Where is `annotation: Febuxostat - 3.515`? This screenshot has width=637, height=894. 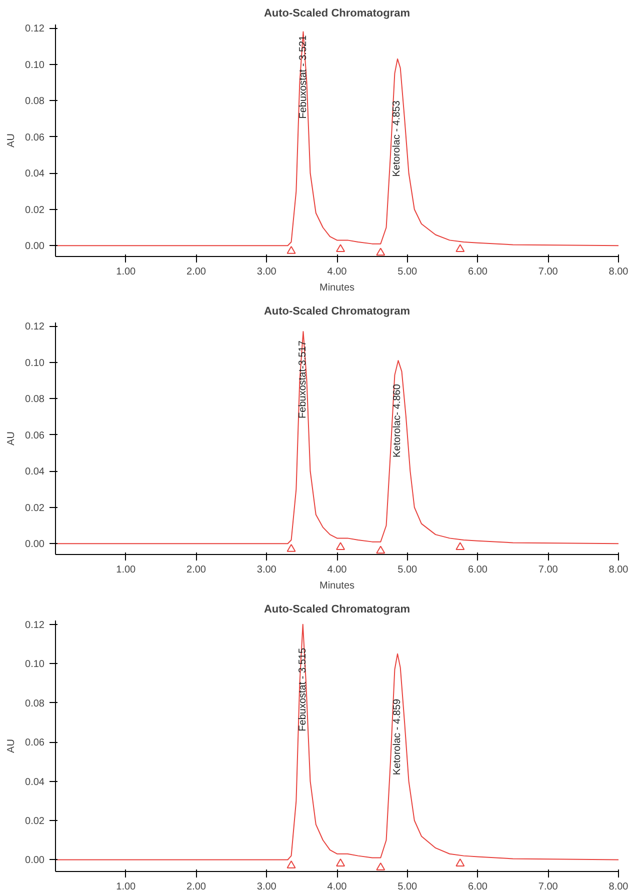
annotation: Febuxostat - 3.515 is located at coordinates (302, 690).